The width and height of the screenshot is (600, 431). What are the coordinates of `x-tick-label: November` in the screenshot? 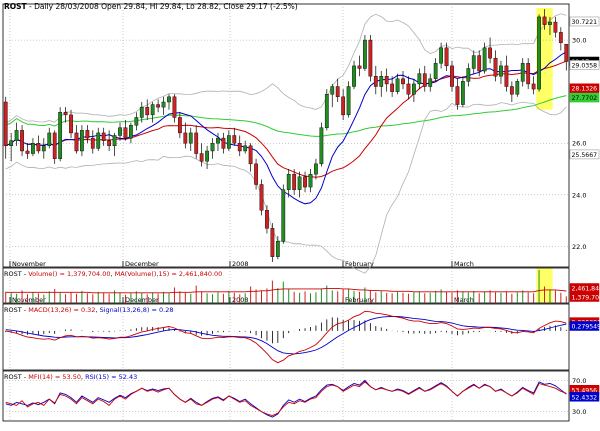 It's located at (29, 264).